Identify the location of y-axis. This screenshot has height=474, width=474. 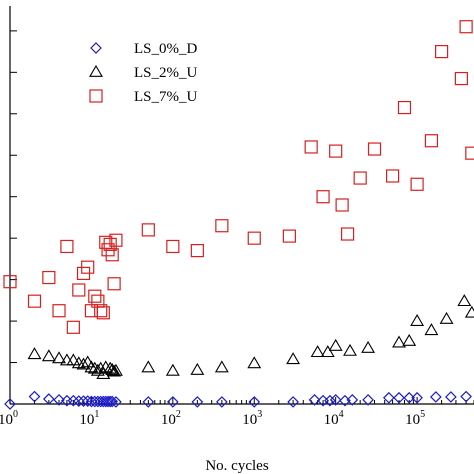
(13, 217).